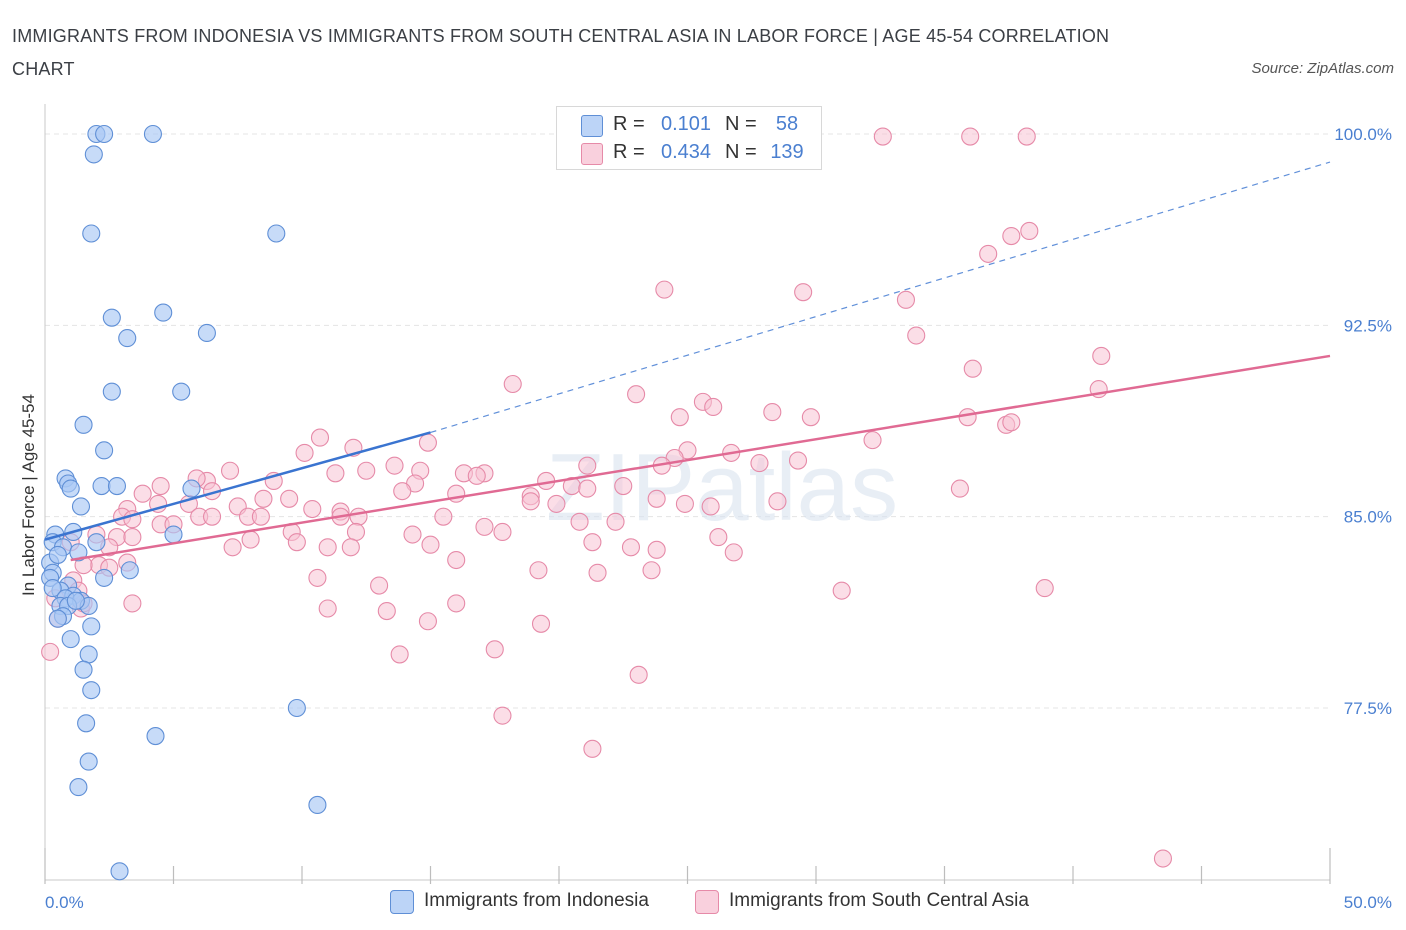 This screenshot has height=930, width=1406. What do you see at coordinates (1322, 68) in the screenshot?
I see `source-label: Source: ZipAtlas.com` at bounding box center [1322, 68].